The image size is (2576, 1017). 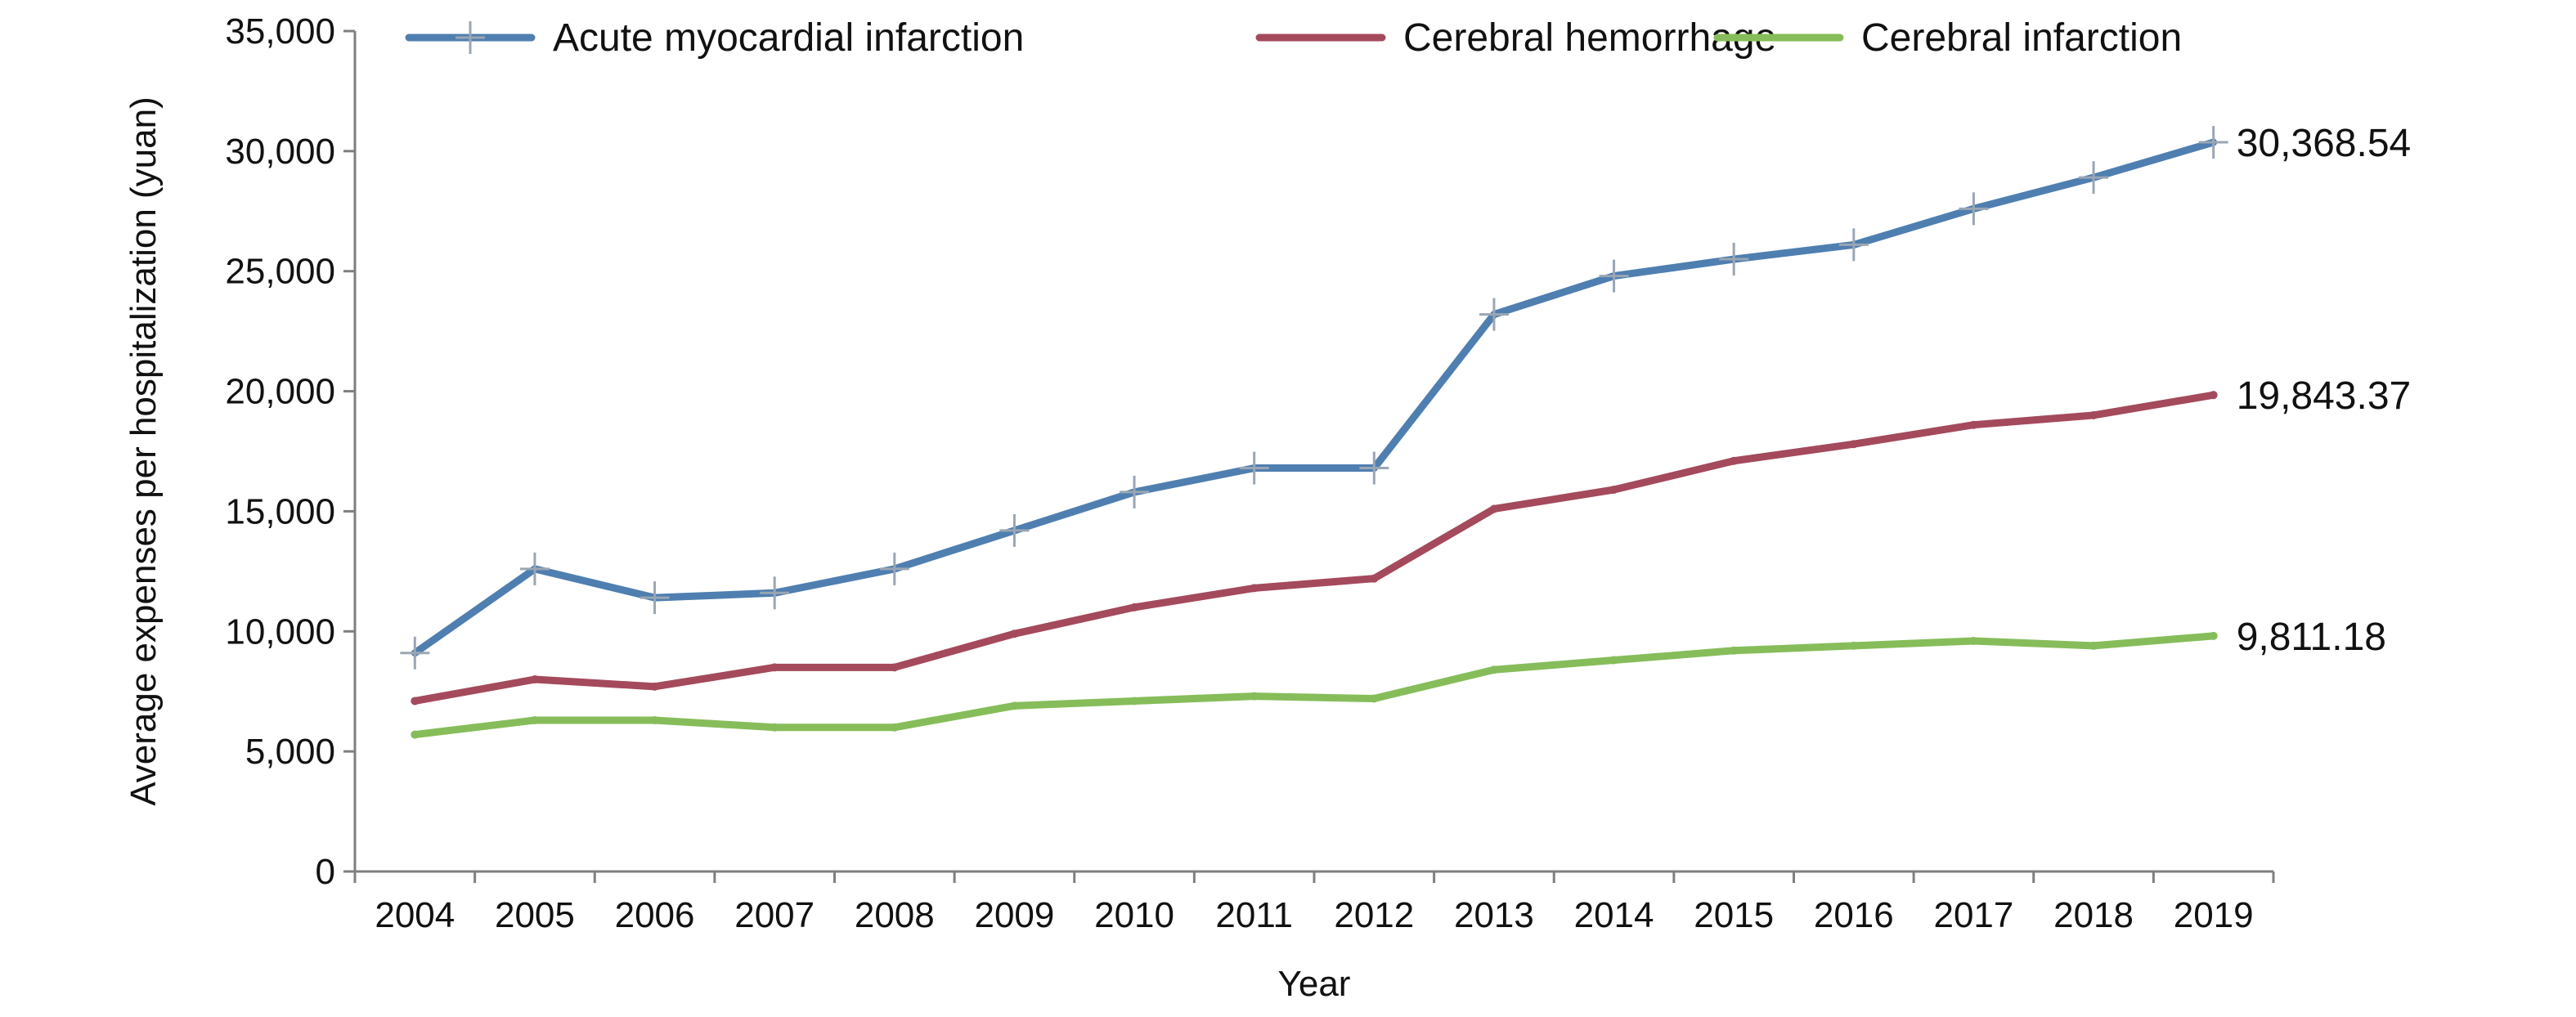 I want to click on x-tick-label: 2018, so click(x=2093, y=915).